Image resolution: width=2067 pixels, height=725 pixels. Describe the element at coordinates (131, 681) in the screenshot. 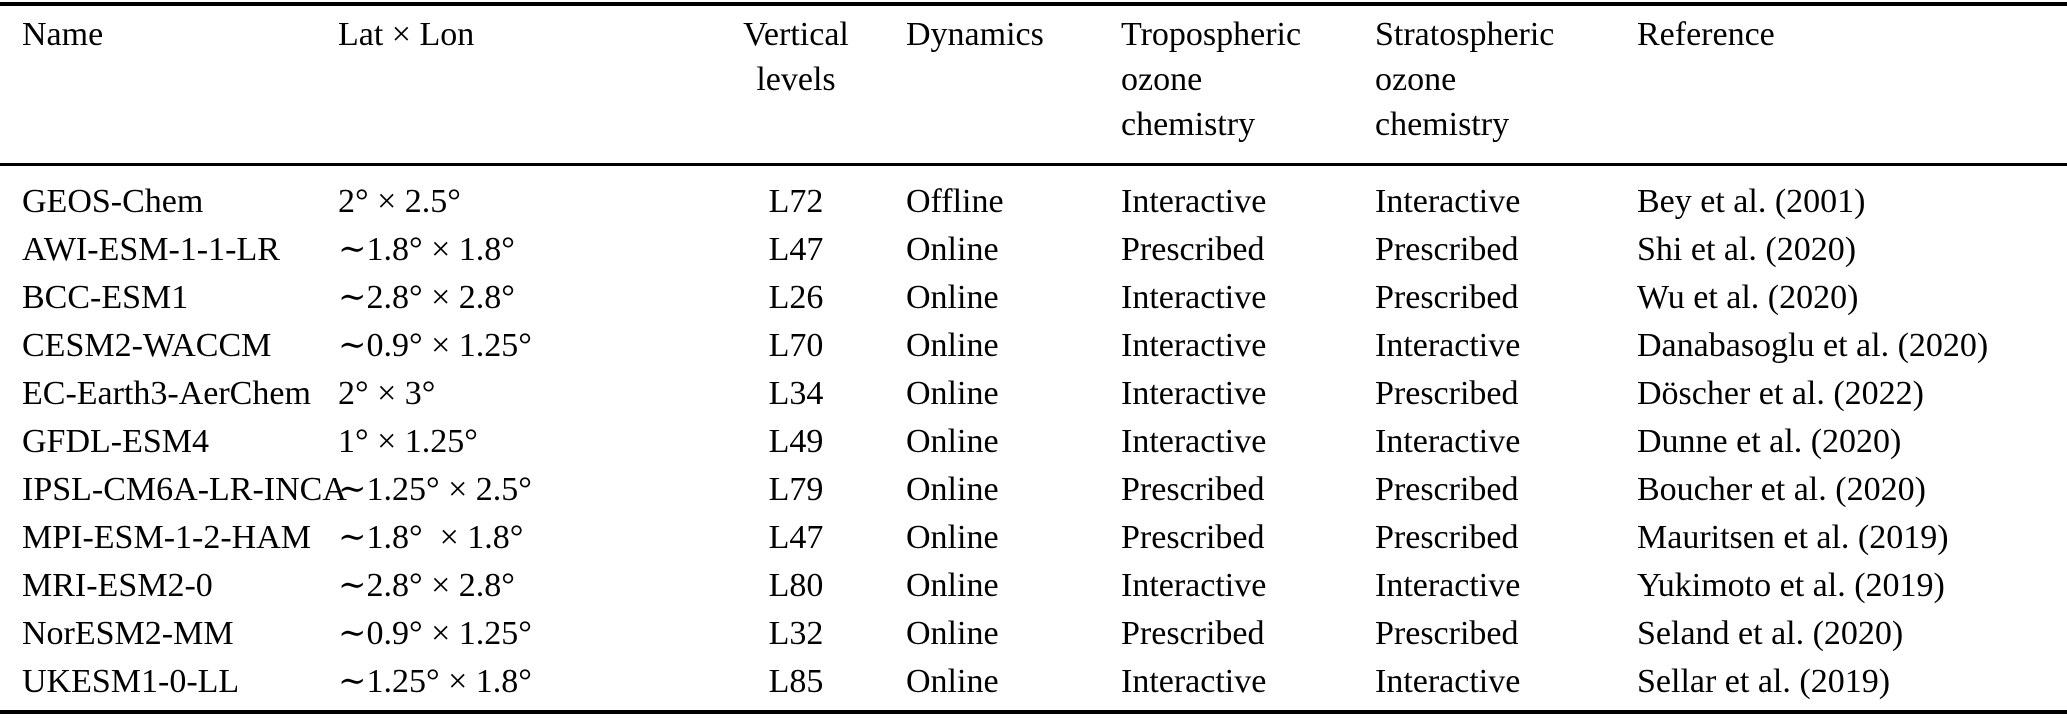

I see `cell-name: UKESM1-0-LL` at that location.